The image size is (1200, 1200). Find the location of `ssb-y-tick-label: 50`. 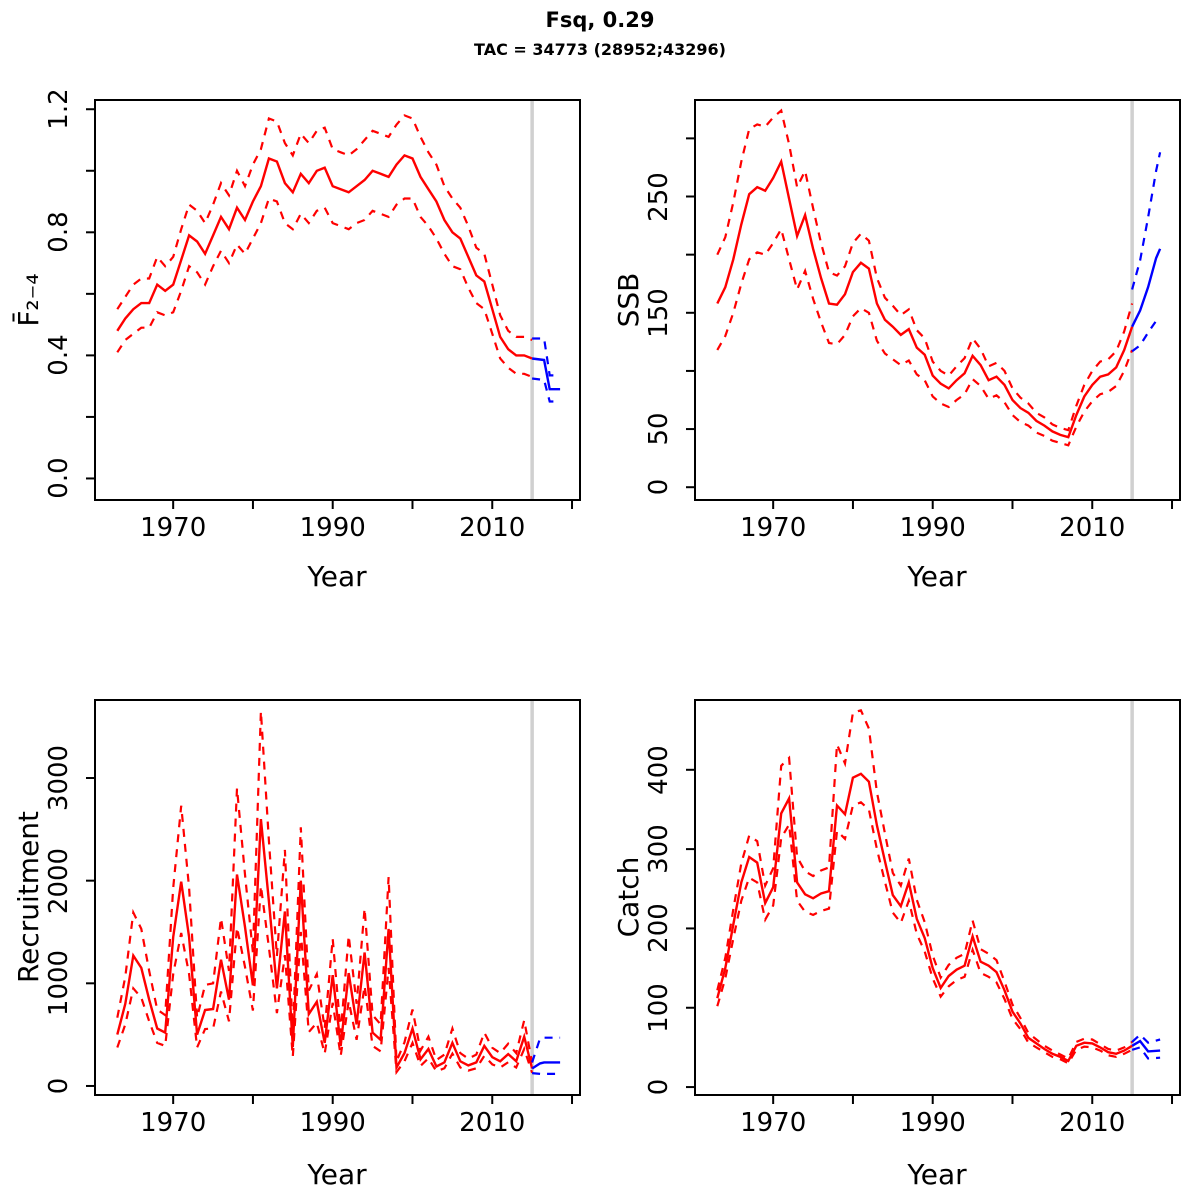

ssb-y-tick-label: 50 is located at coordinates (659, 429).